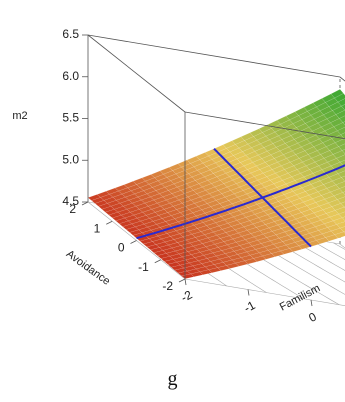 Image resolution: width=345 pixels, height=402 pixels. I want to click on highlight-line, so click(262, 197).